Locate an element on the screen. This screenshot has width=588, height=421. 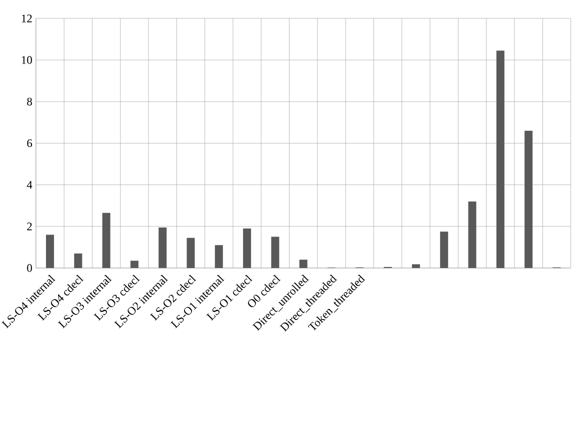
y-tick-label: 4 is located at coordinates (29, 185).